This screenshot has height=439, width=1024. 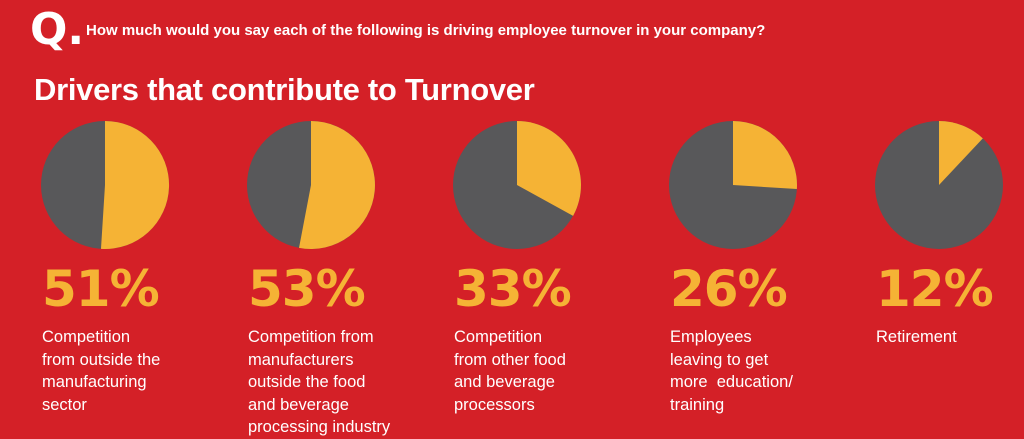 What do you see at coordinates (64, 404) in the screenshot?
I see `driver-label-line: sector` at bounding box center [64, 404].